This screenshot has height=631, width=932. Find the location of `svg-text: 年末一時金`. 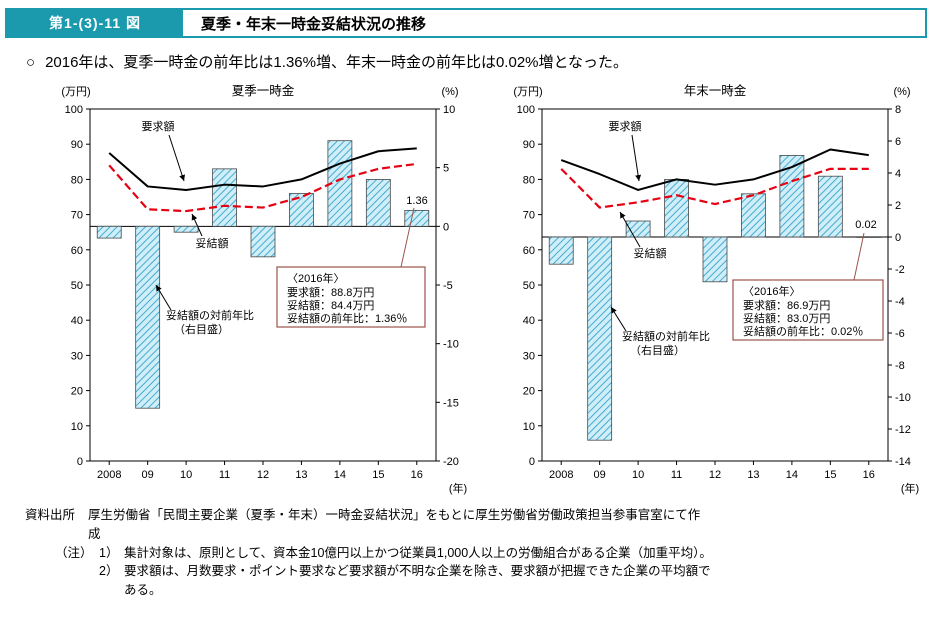

svg-text: 年末一時金 is located at coordinates (715, 90).